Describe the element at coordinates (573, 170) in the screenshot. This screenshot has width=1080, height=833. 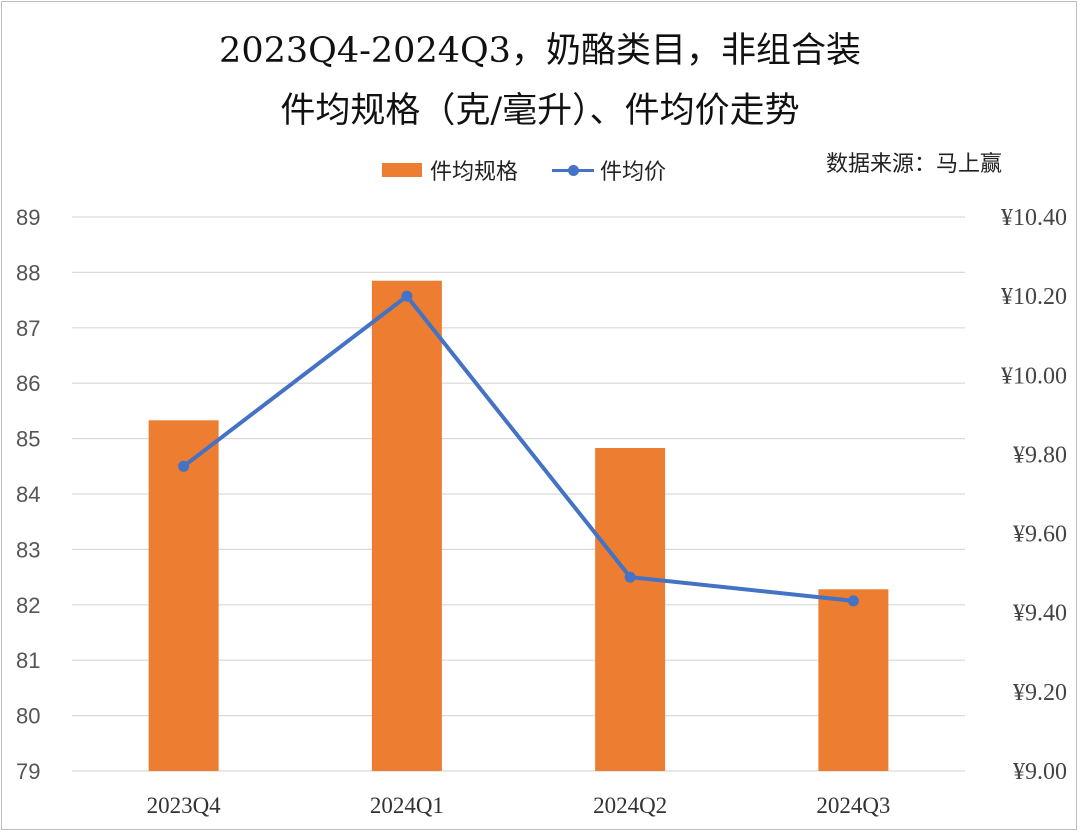
I see `legend-line-swatch` at that location.